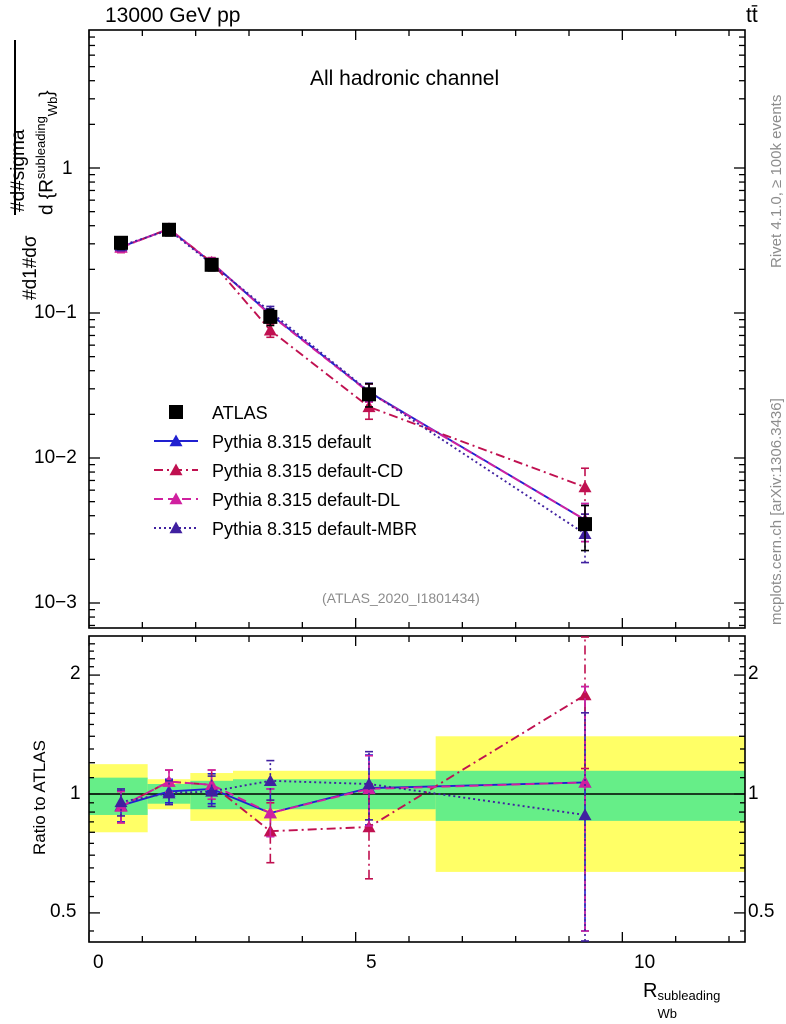  I want to click on ratio-series-pythia-8-315-default-mbr, so click(353, 827).